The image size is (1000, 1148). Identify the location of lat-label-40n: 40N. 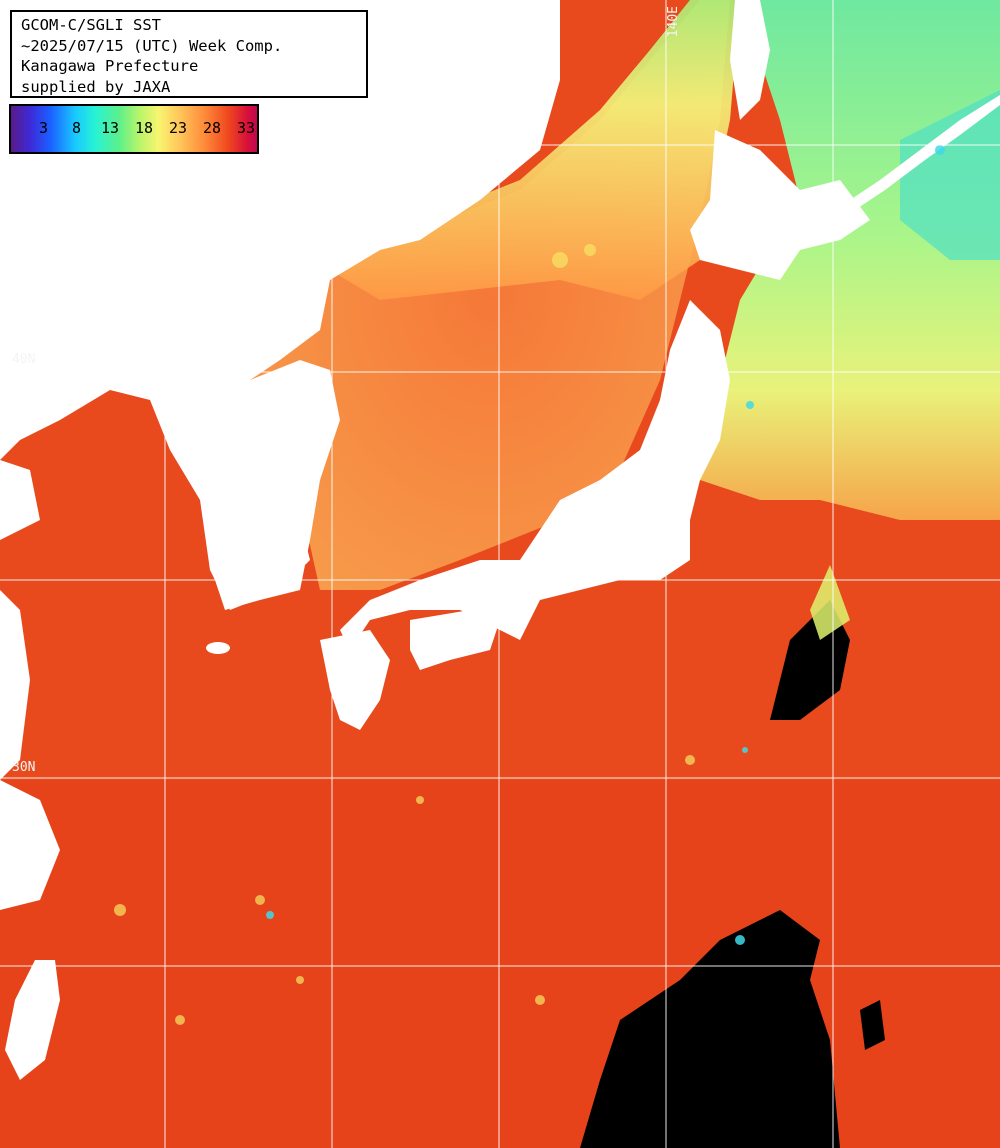
(24, 359).